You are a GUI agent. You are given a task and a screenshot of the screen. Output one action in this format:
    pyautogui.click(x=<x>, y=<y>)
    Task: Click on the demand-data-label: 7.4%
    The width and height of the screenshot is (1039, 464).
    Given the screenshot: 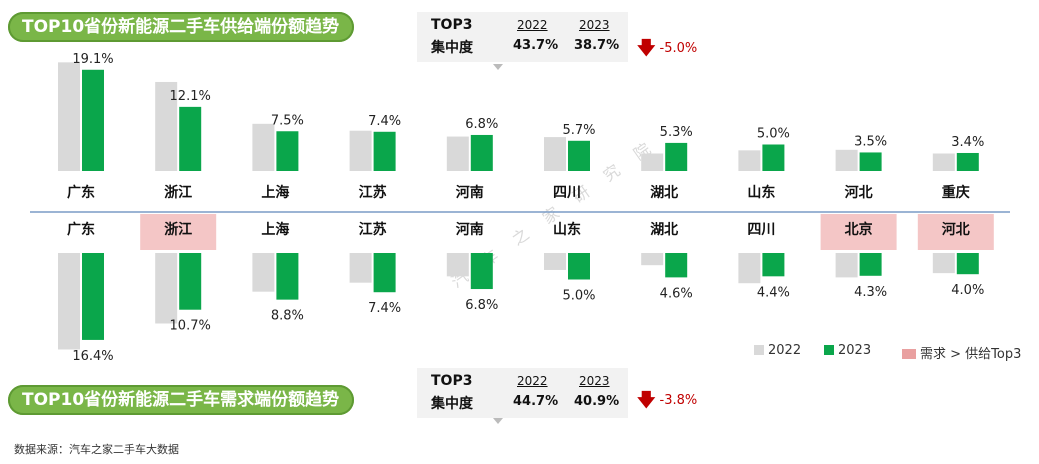 What is the action you would take?
    pyautogui.click(x=384, y=308)
    